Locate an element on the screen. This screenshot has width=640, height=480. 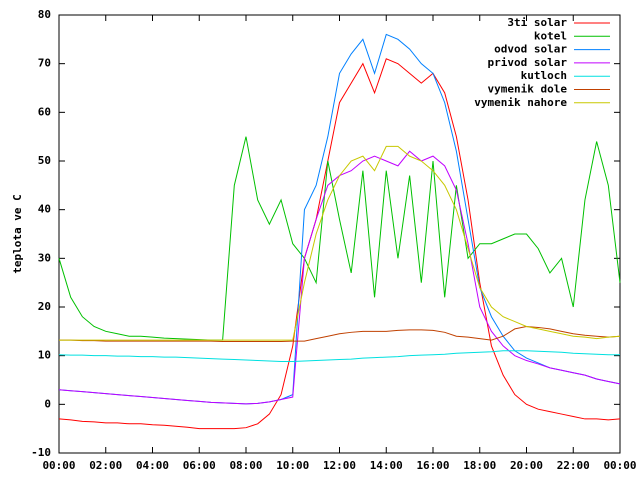
y-tick-label: -10 is located at coordinates (41, 452).